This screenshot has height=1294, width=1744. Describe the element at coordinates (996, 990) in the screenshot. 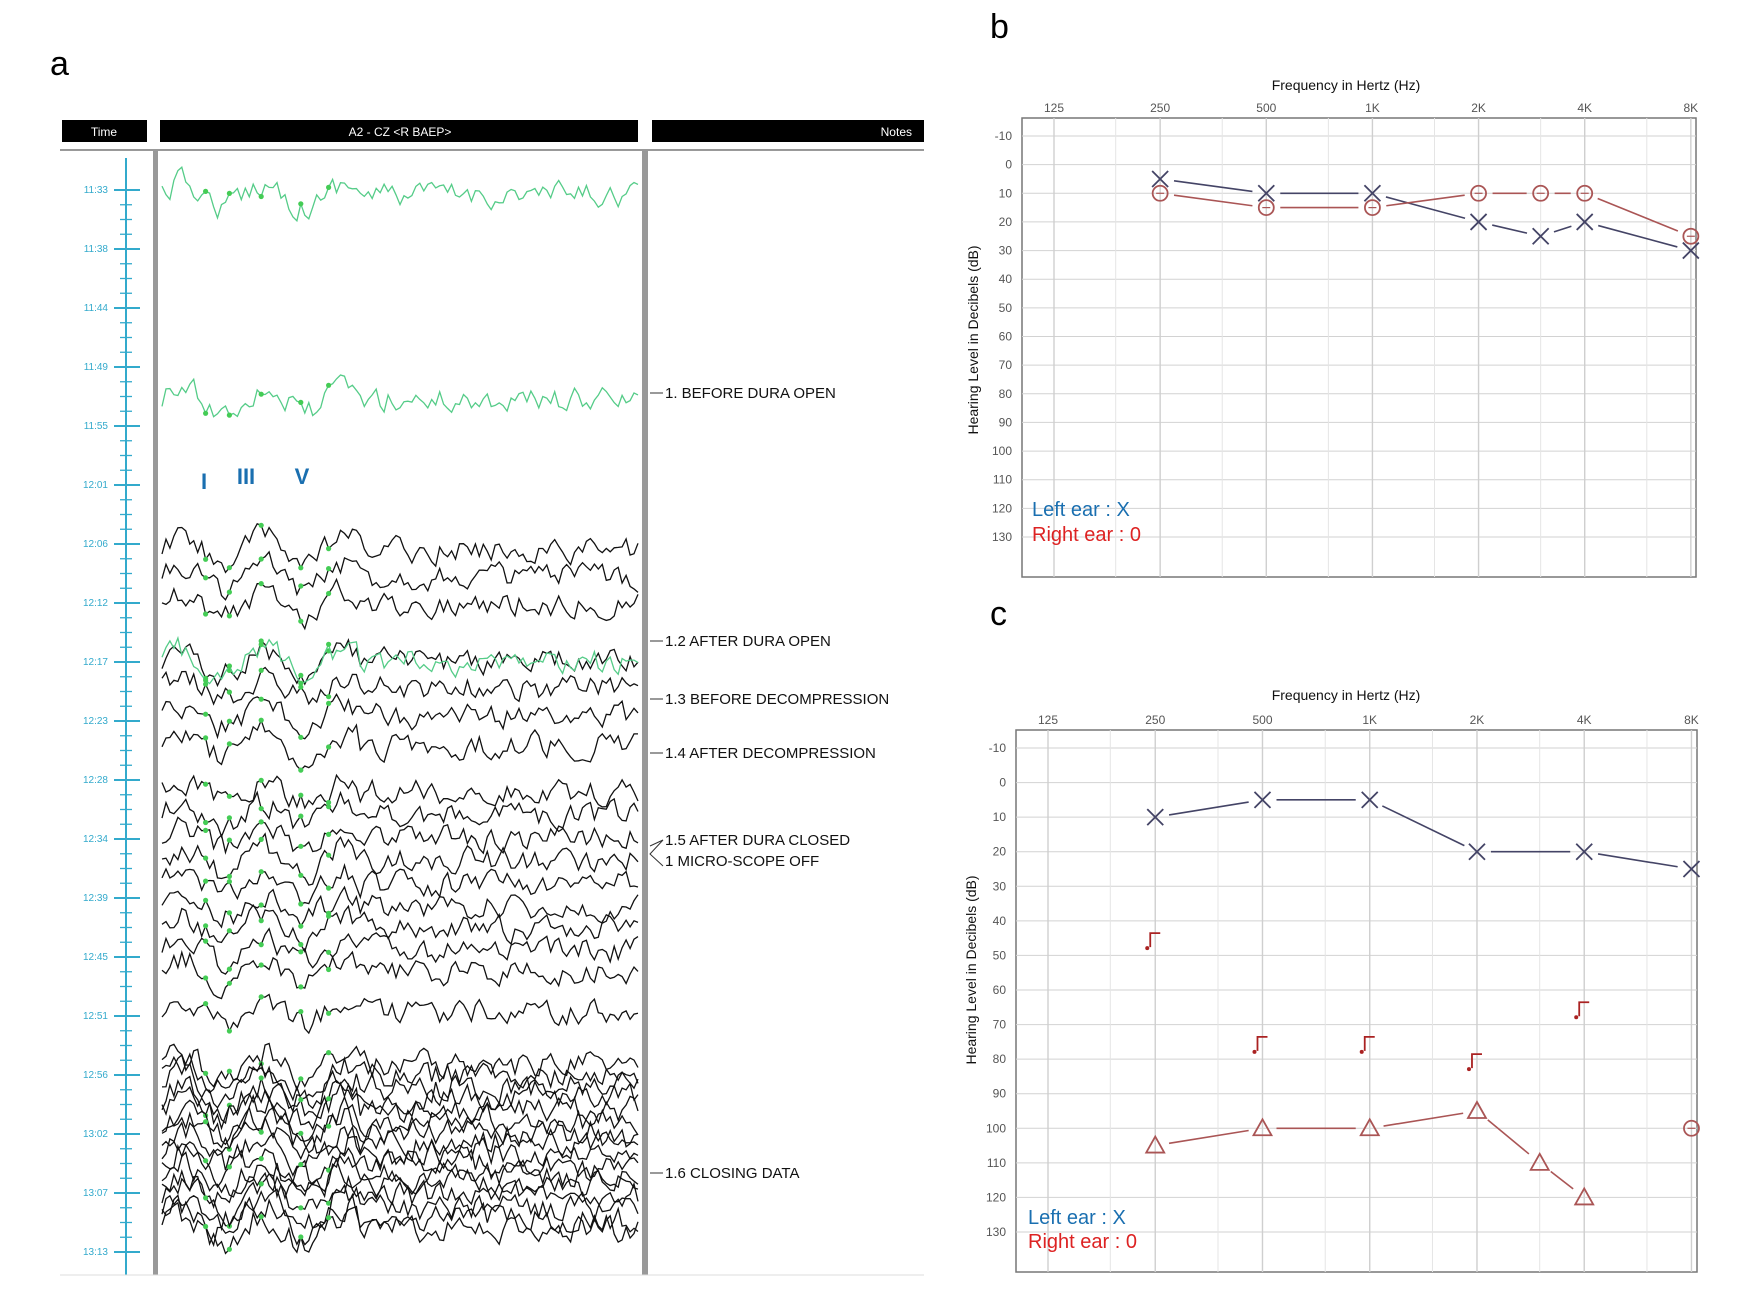

I see `chart-c-y-ticks: -10 0 10 20 30 40 50 60 70 80 90 100 110 120 130` at that location.